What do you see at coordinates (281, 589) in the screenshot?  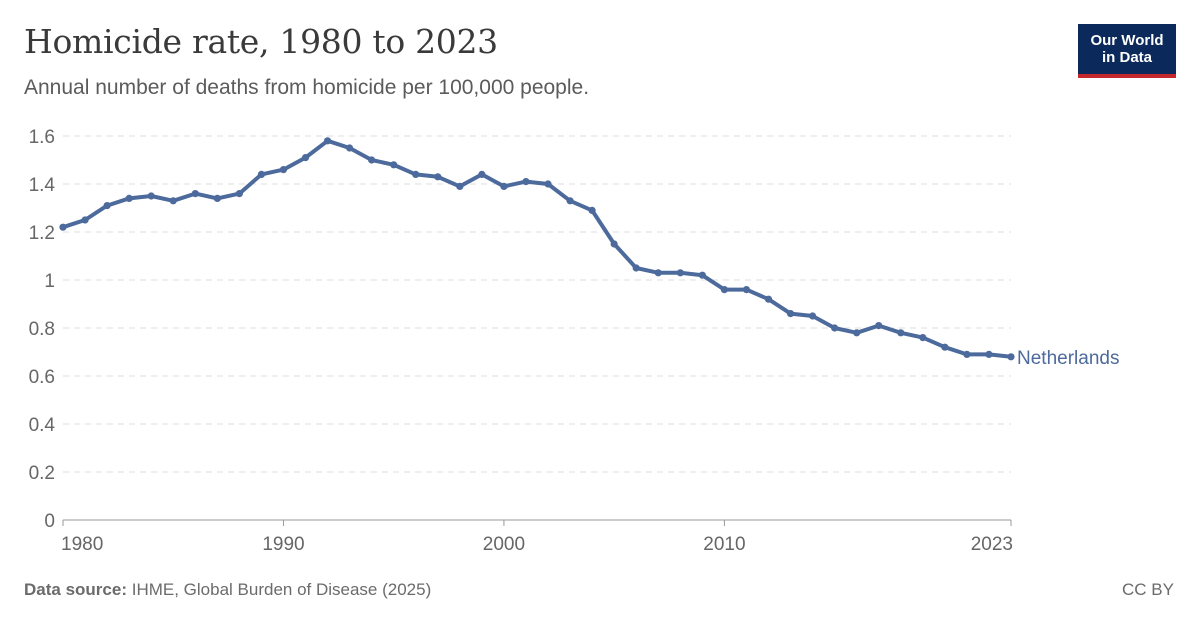 I see `data-source-text: IHME, Global Burden of Disease (2025)` at bounding box center [281, 589].